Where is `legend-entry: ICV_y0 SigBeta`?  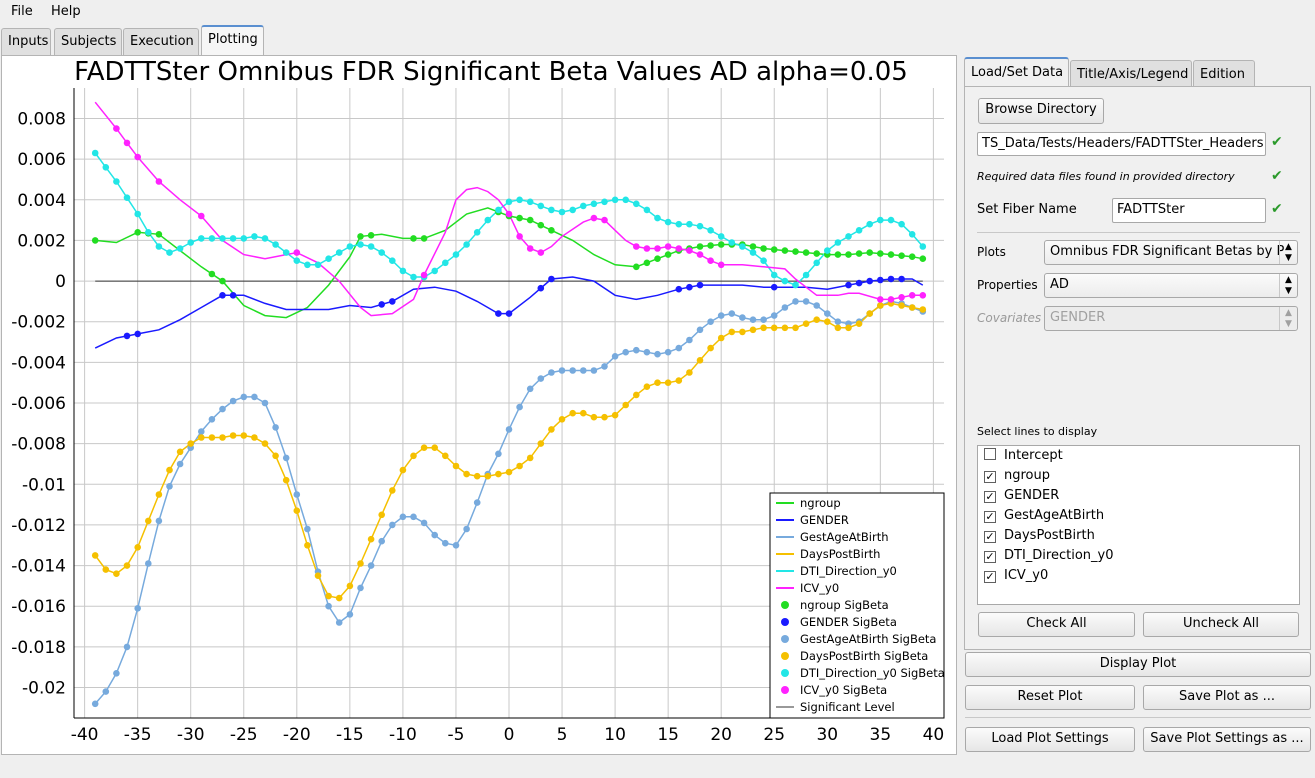 legend-entry: ICV_y0 SigBeta is located at coordinates (843, 690).